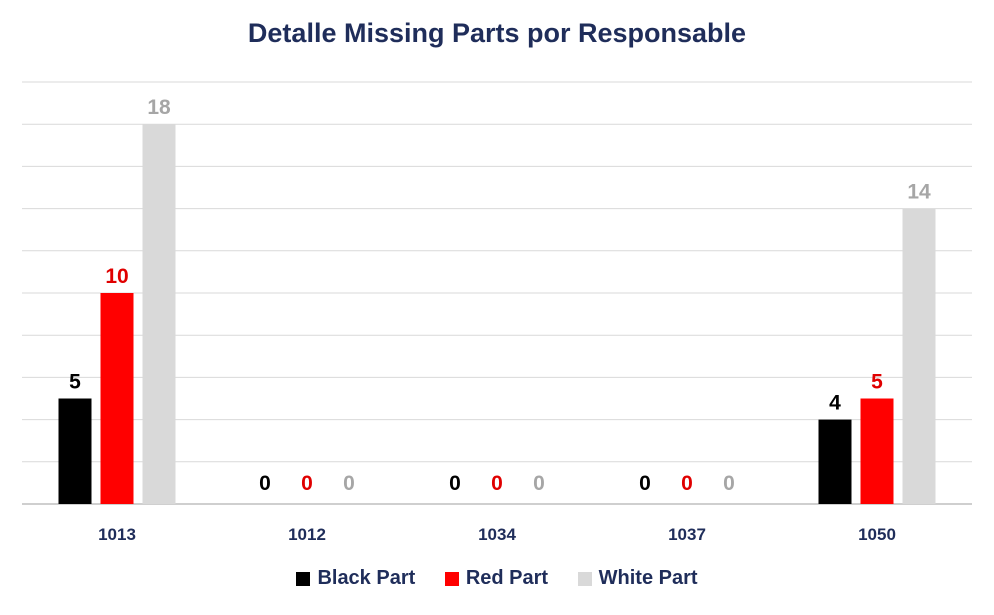 This screenshot has height=615, width=994. Describe the element at coordinates (507, 578) in the screenshot. I see `legend-label-red-part: Red Part` at that location.